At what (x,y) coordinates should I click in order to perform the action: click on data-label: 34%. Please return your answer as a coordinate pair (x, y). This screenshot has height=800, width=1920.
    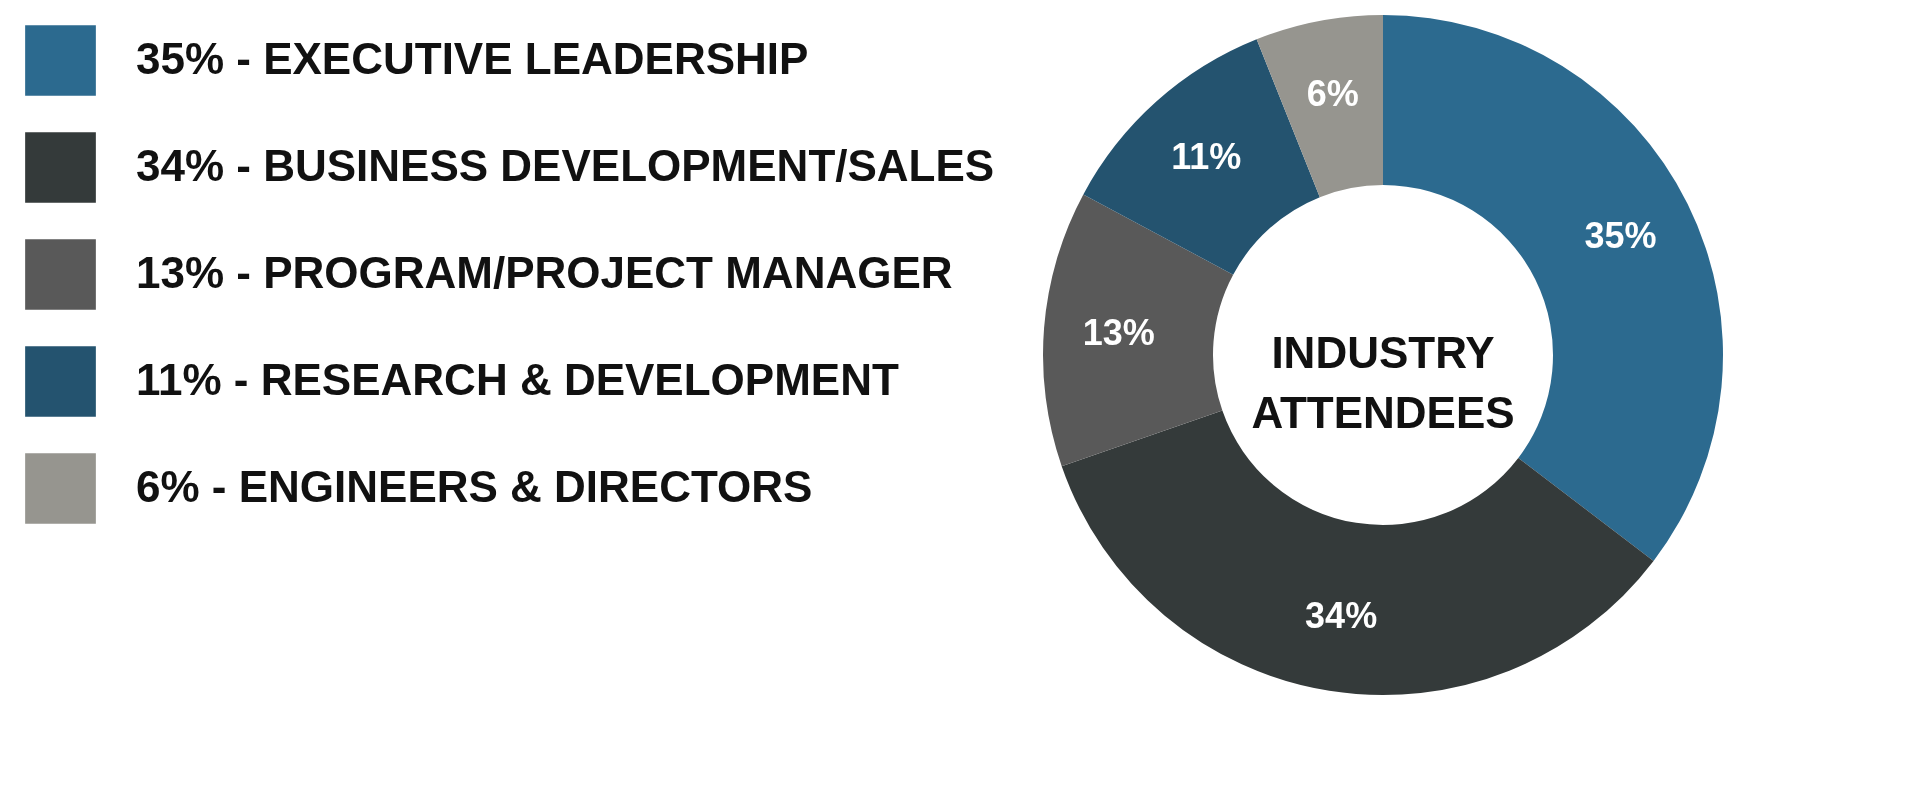
    Looking at the image, I should click on (1341, 615).